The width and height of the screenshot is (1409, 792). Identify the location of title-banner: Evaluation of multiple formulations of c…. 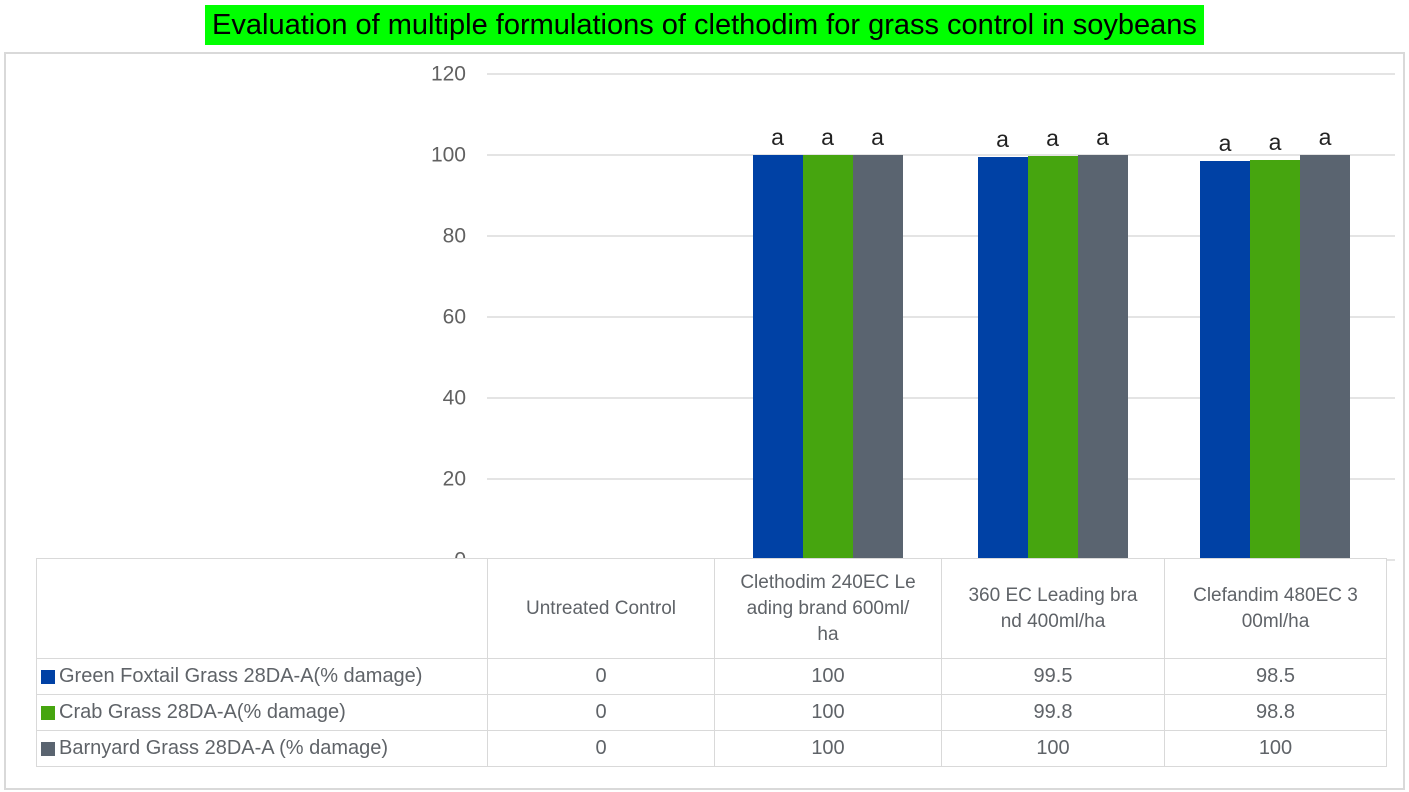
(704, 25).